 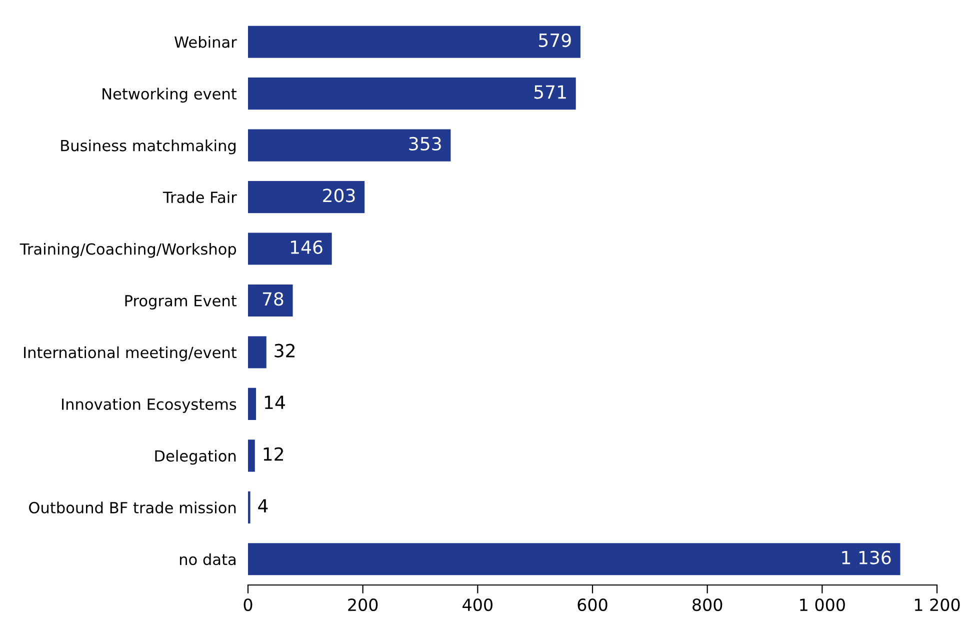 I want to click on y-tick-label: Business matchmaking, so click(x=148, y=147).